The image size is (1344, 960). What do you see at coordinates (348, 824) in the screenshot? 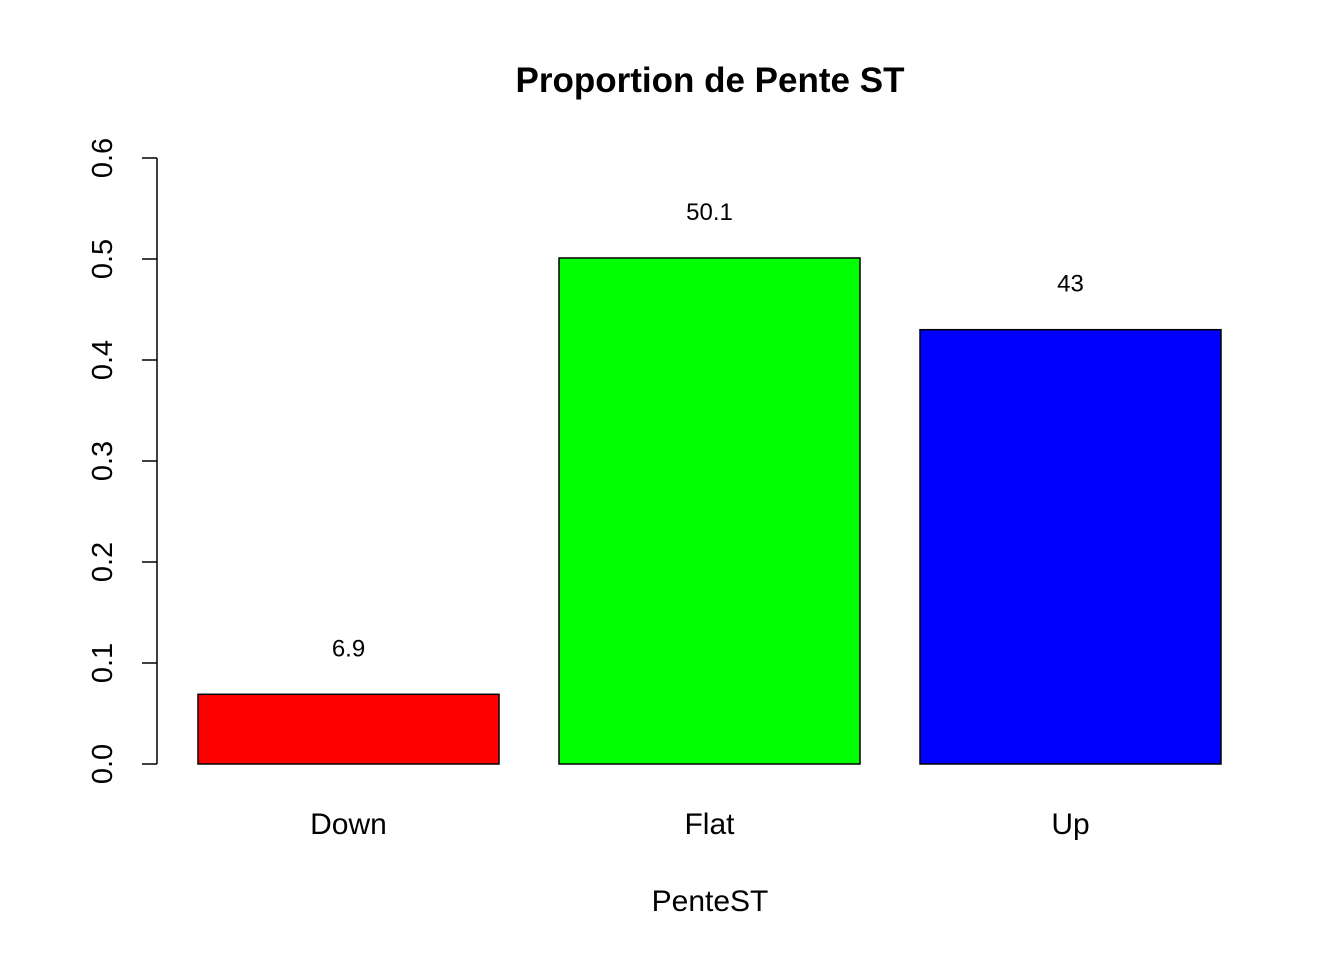
I see `x-category-label-down: Down` at bounding box center [348, 824].